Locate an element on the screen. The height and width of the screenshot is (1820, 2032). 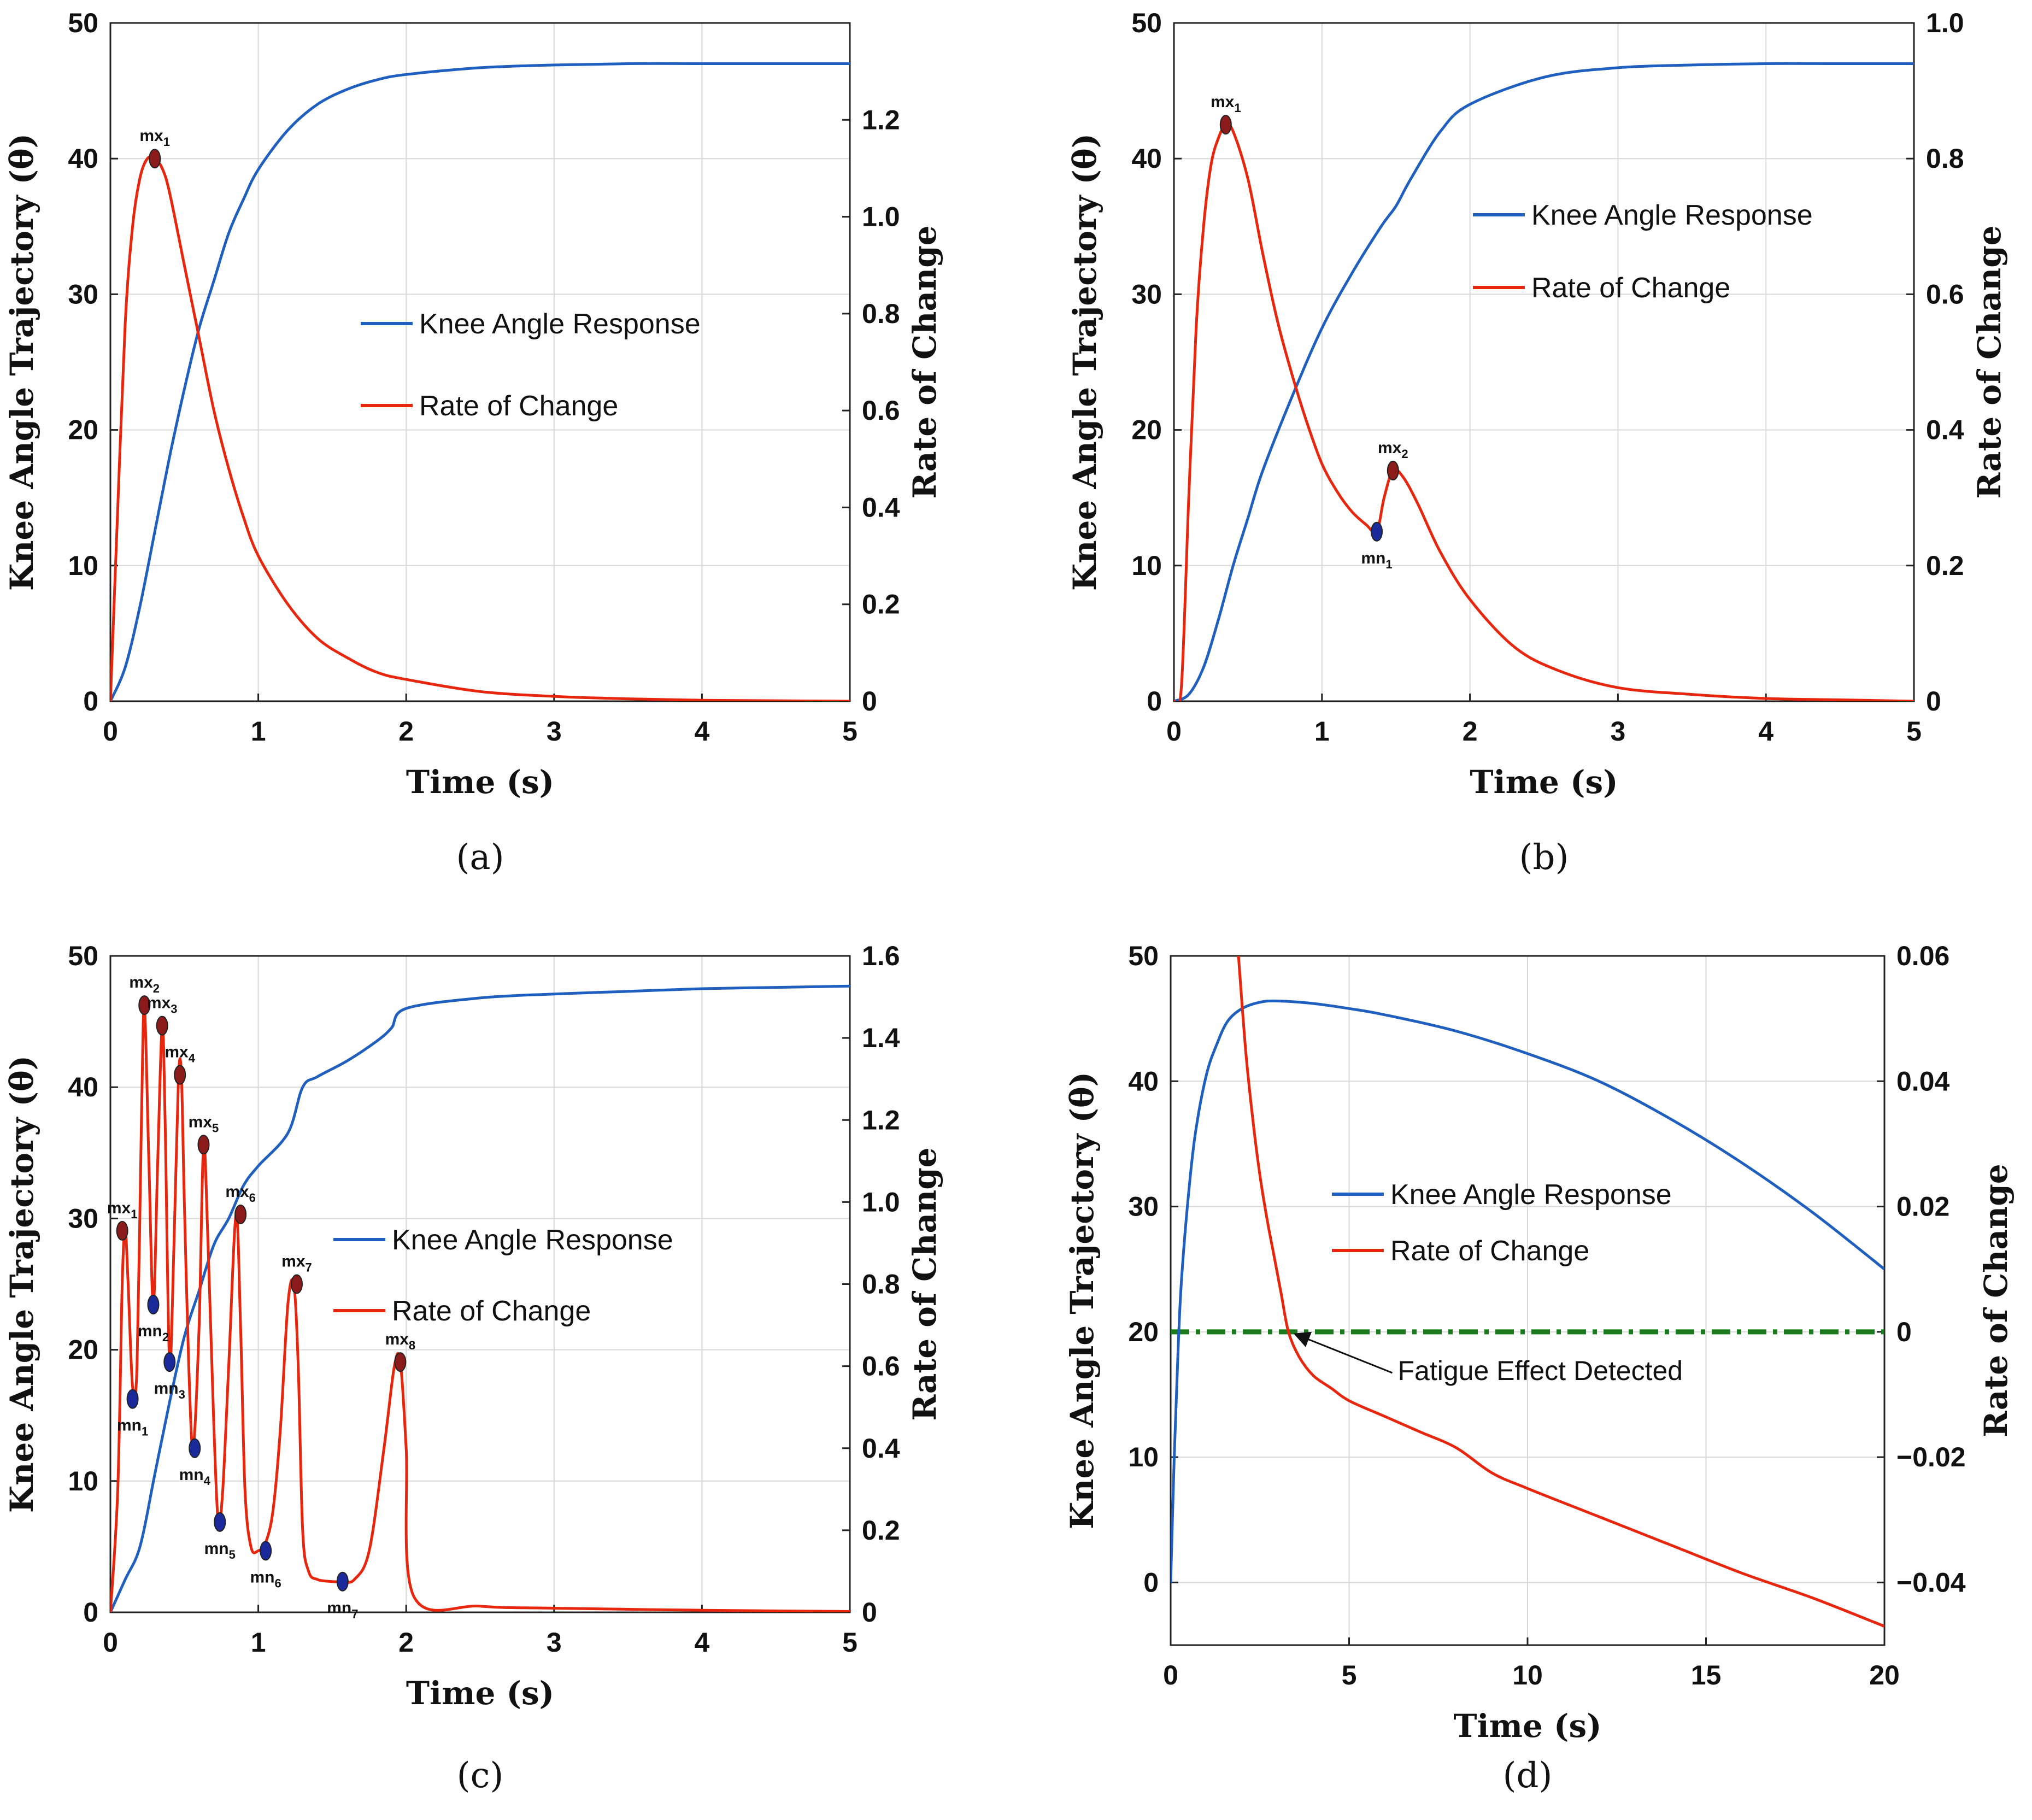
extremum-label-sub: 8 is located at coordinates (412, 1345).